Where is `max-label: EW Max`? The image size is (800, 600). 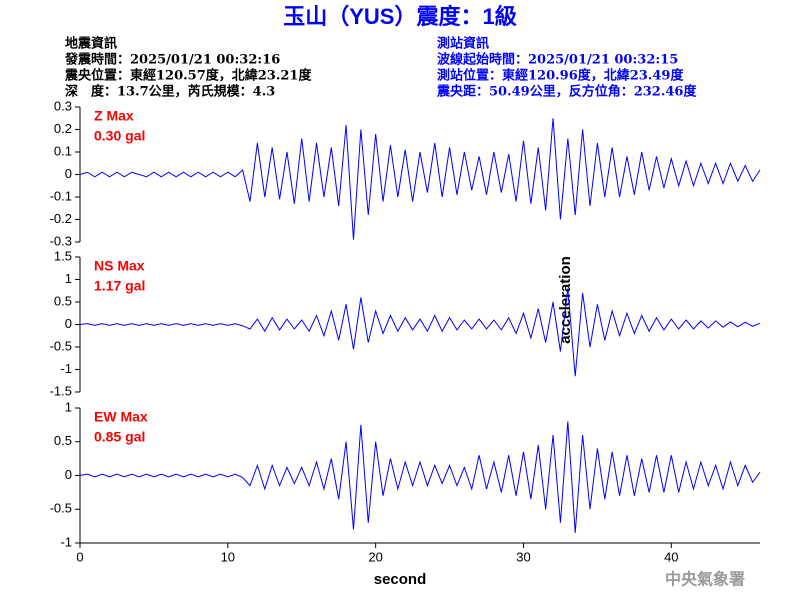 max-label: EW Max is located at coordinates (121, 417).